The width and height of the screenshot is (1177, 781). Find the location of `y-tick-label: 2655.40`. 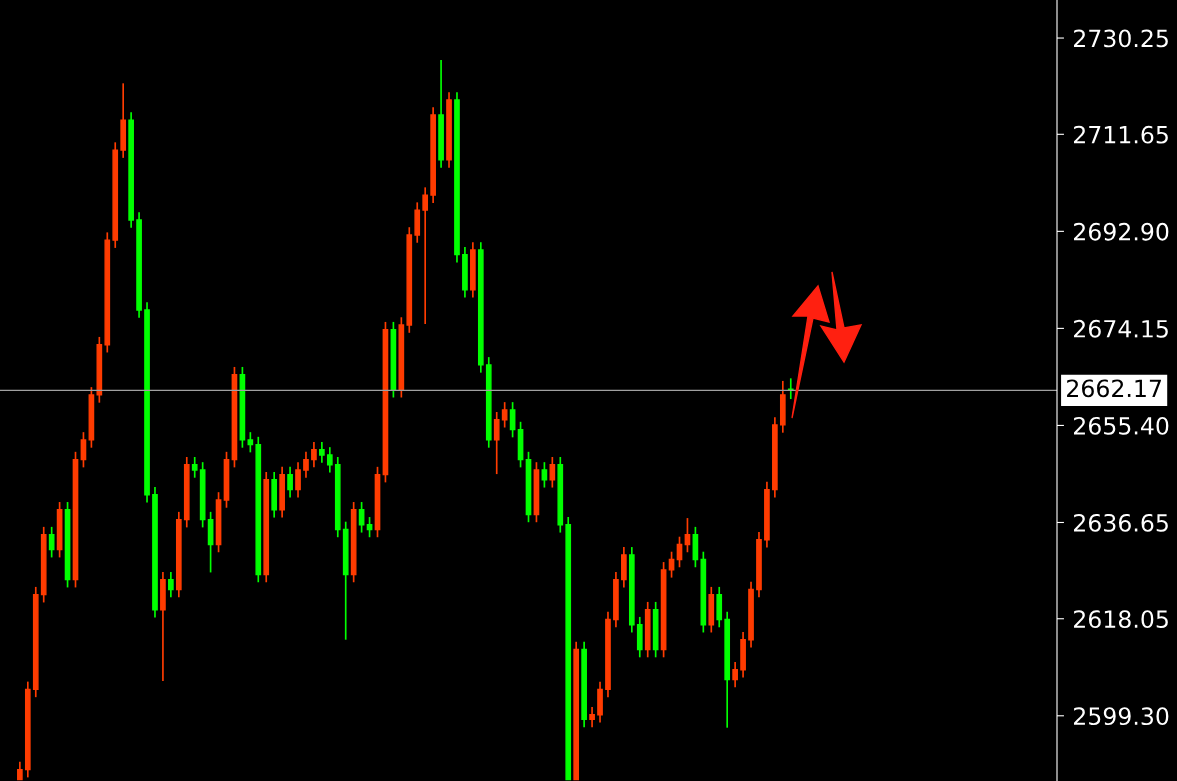

y-tick-label: 2655.40 is located at coordinates (1121, 425).